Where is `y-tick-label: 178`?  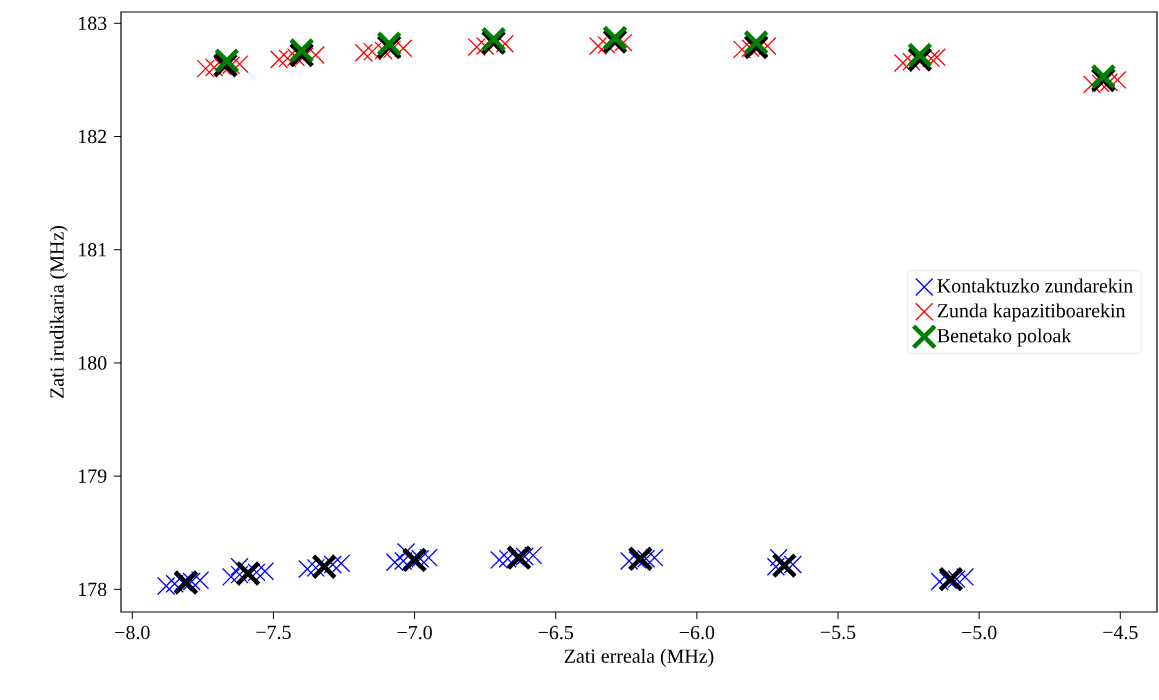 y-tick-label: 178 is located at coordinates (93, 589).